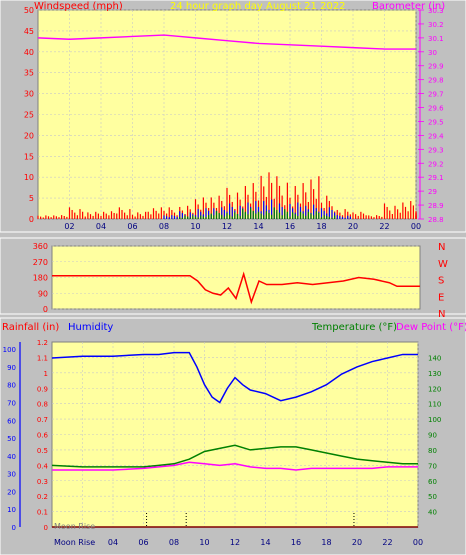 This screenshot has width=466, height=555. What do you see at coordinates (29, 94) in the screenshot?
I see `y-tick-left-label: 30` at bounding box center [29, 94].